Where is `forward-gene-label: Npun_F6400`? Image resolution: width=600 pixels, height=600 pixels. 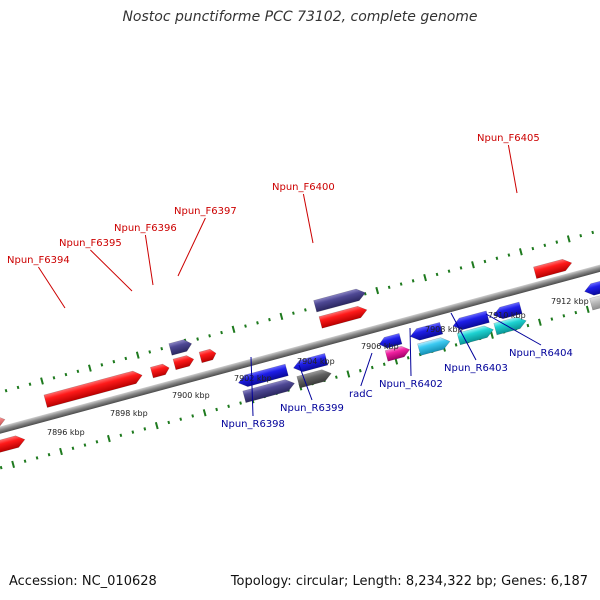
forward-gene-label: Npun_F6400 is located at coordinates (303, 187).